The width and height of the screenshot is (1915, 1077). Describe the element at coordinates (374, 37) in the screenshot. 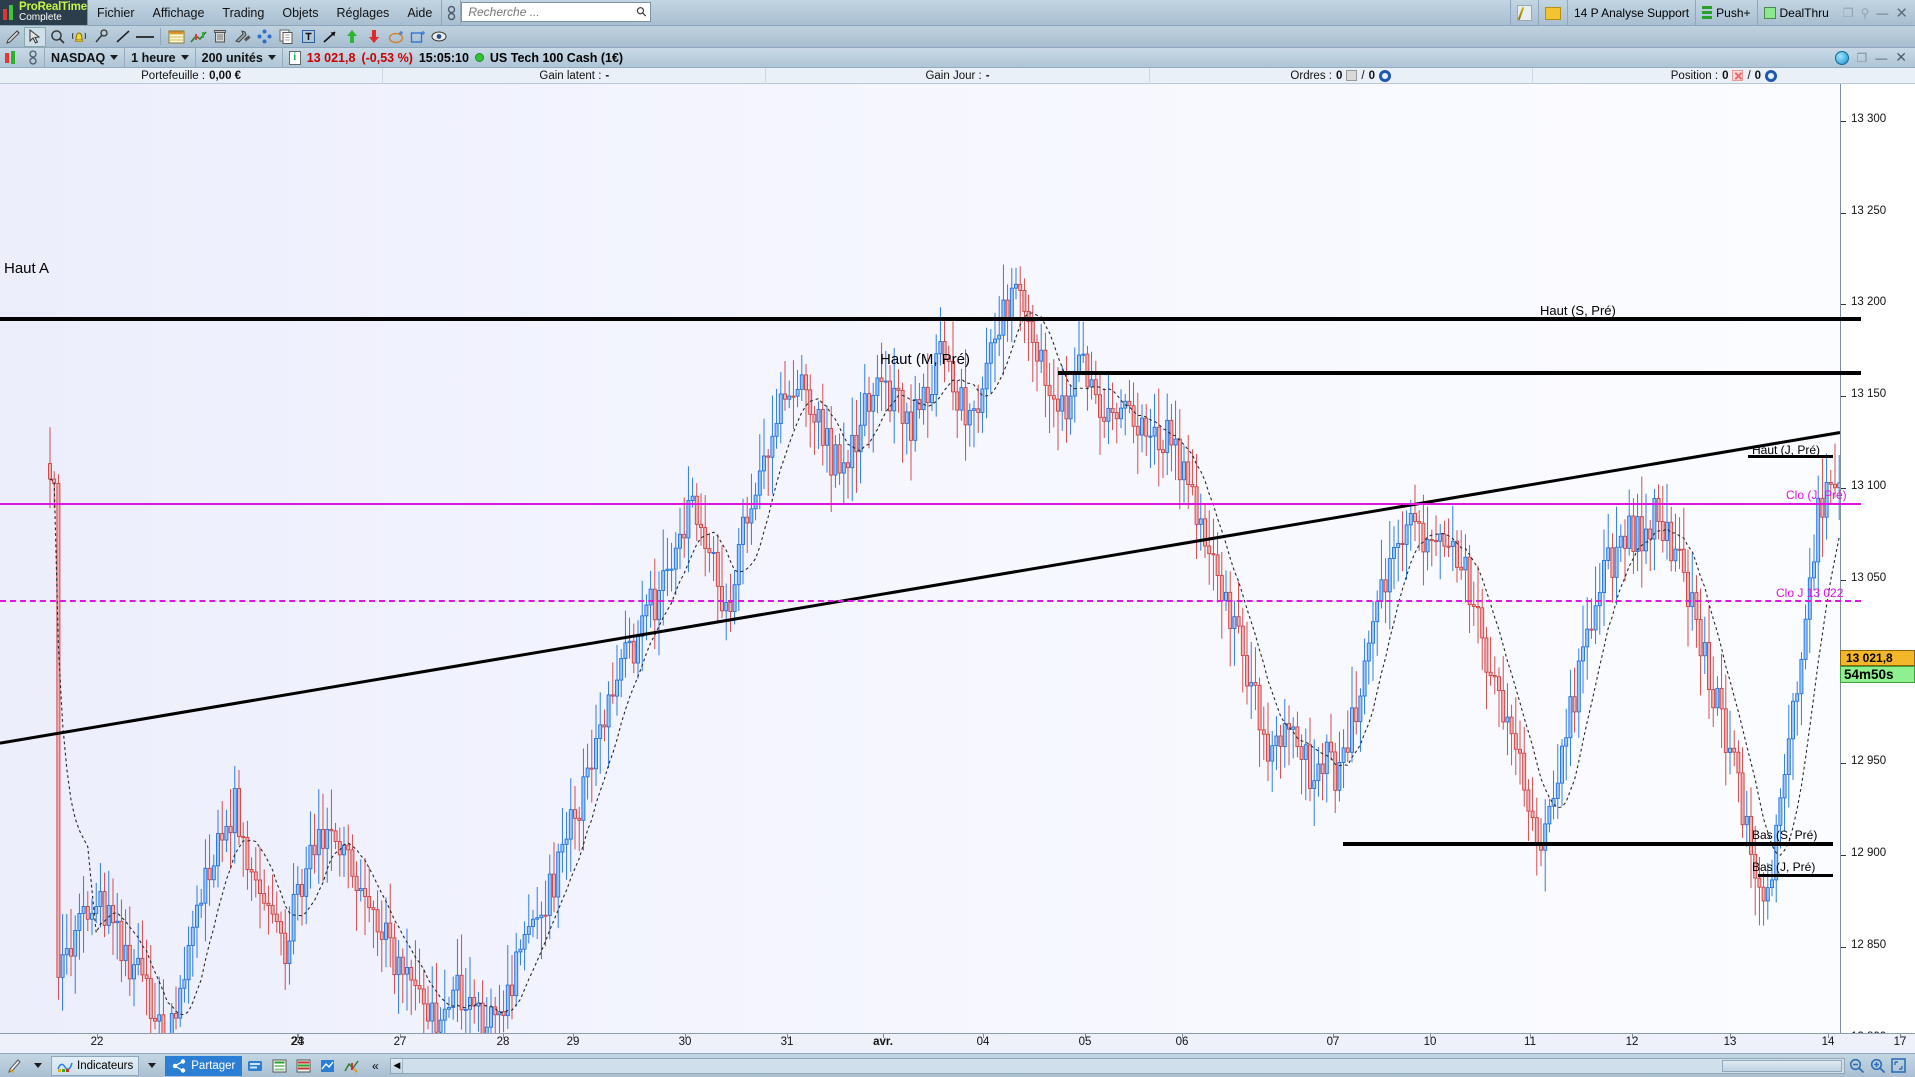

I see `red-arrow-down-icon` at that location.